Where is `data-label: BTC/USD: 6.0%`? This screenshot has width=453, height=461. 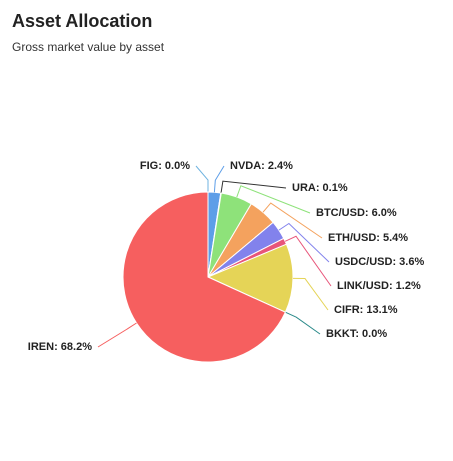 data-label: BTC/USD: 6.0% is located at coordinates (356, 213).